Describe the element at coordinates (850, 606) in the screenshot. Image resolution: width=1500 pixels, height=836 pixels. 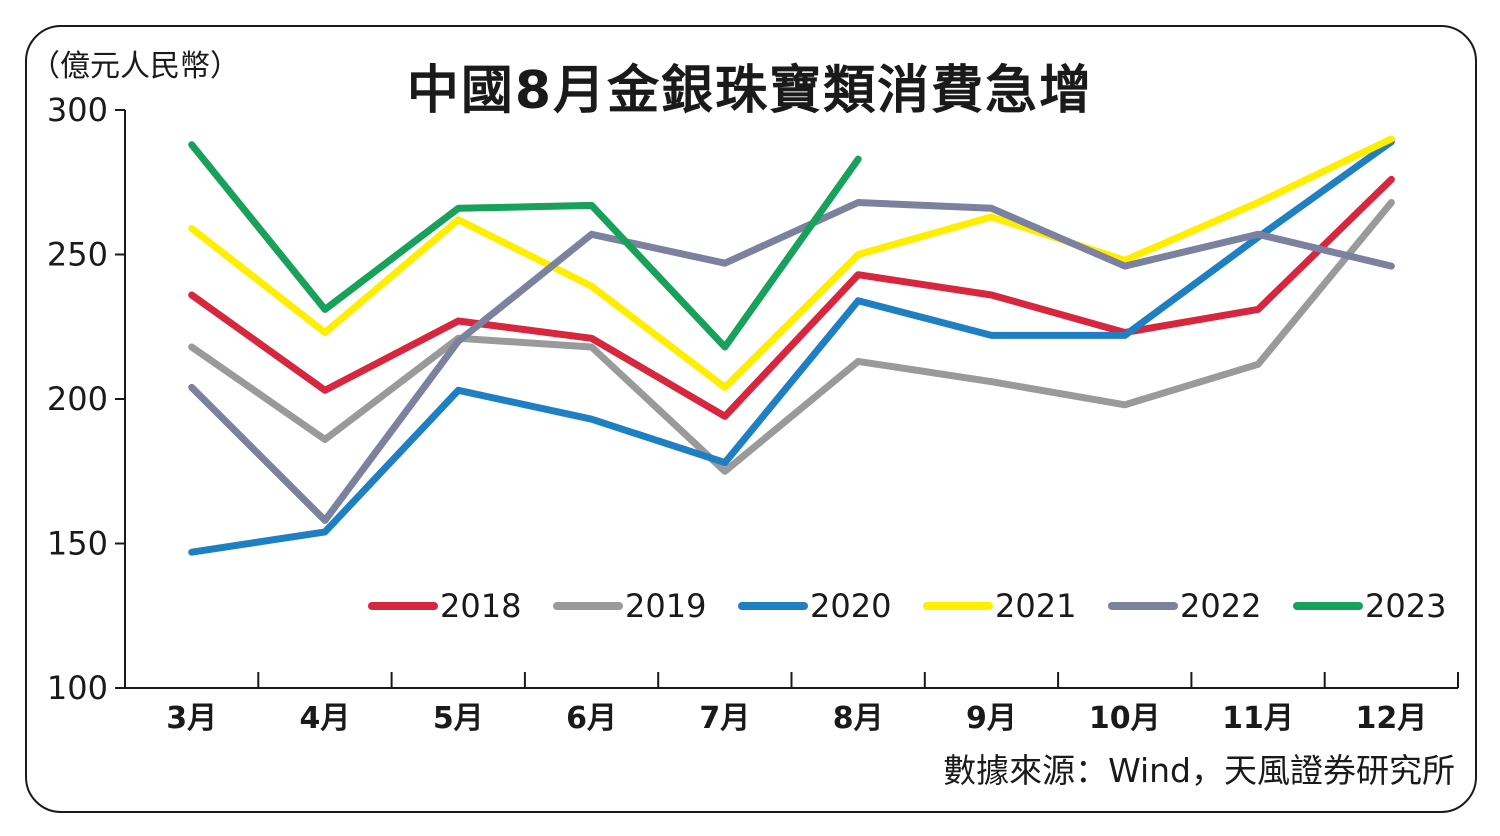
I see `legend-label-2020: 2020` at that location.